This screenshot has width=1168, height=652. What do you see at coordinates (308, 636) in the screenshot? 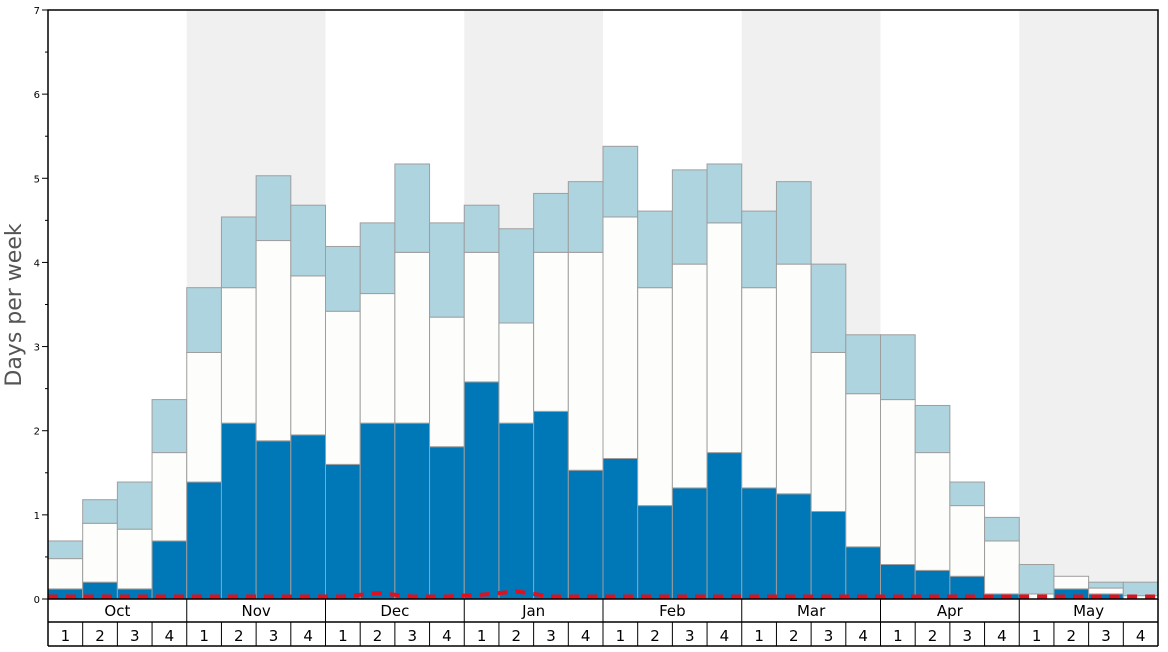
I see `week-label-nov-w4: 4` at bounding box center [308, 636].